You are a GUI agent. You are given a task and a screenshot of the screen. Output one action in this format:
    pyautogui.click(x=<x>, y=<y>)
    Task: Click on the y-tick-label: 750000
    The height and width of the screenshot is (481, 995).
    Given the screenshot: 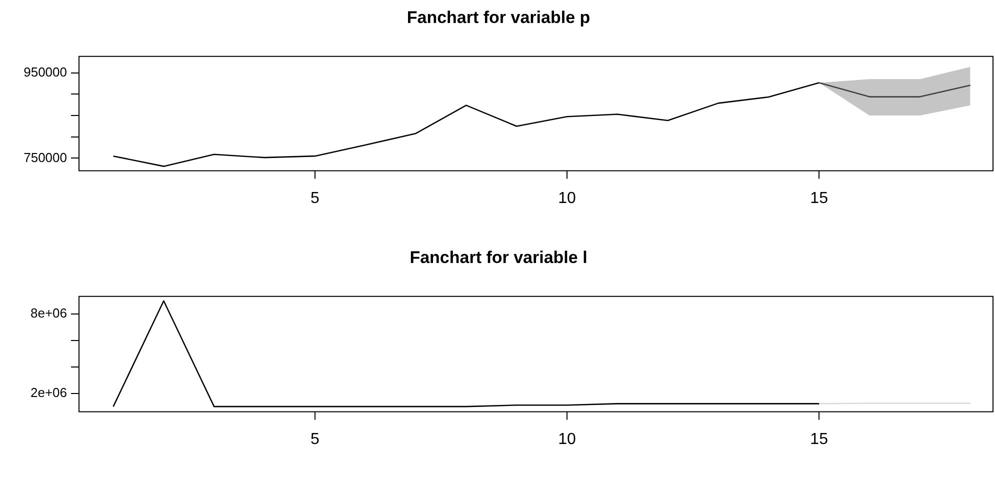 What is the action you would take?
    pyautogui.click(x=45, y=157)
    